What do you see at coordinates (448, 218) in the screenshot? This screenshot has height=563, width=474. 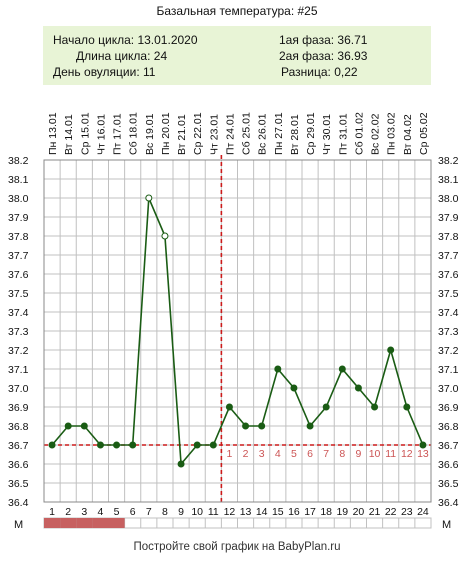 I see `y-tick-label-right: 37.9` at bounding box center [448, 218].